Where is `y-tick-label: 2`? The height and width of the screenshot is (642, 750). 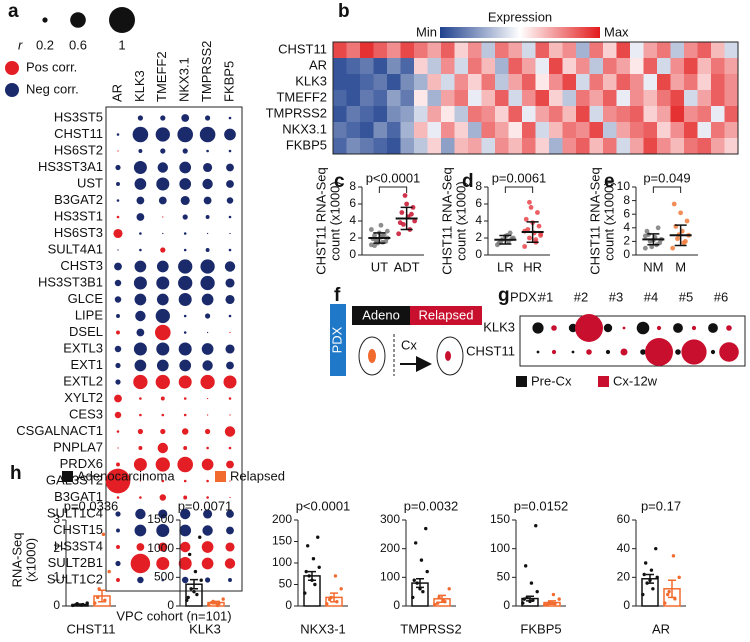 y-tick-label: 2 is located at coordinates (352, 237).